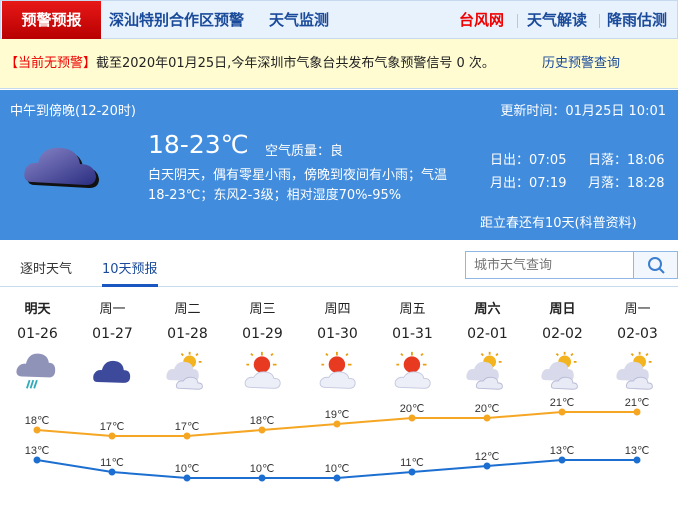 This screenshot has height=506, width=678. I want to click on forecast-desc-2: 18-23℃；东风2-3级；相对湿度70%-95%, so click(275, 195).